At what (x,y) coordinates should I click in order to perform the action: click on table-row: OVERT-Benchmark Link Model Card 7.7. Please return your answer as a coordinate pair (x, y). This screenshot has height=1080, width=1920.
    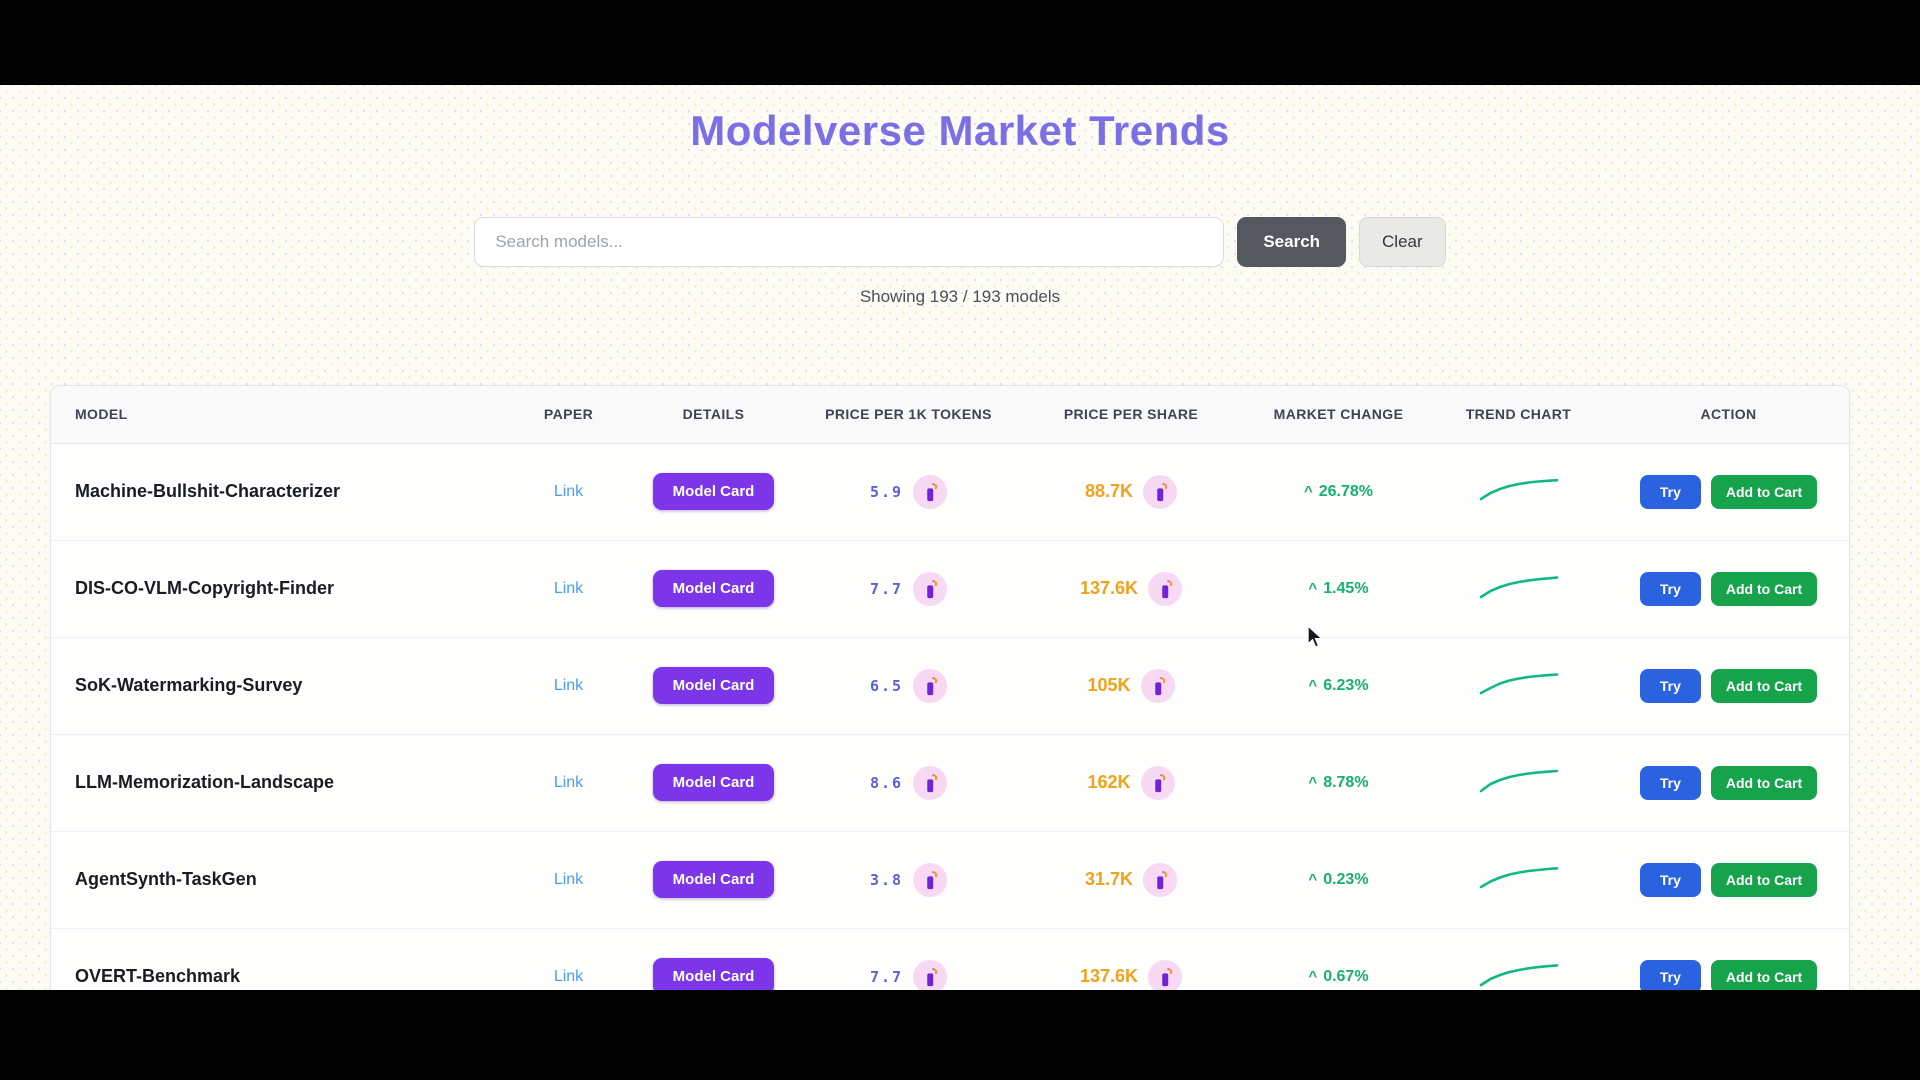
    Looking at the image, I should click on (950, 958).